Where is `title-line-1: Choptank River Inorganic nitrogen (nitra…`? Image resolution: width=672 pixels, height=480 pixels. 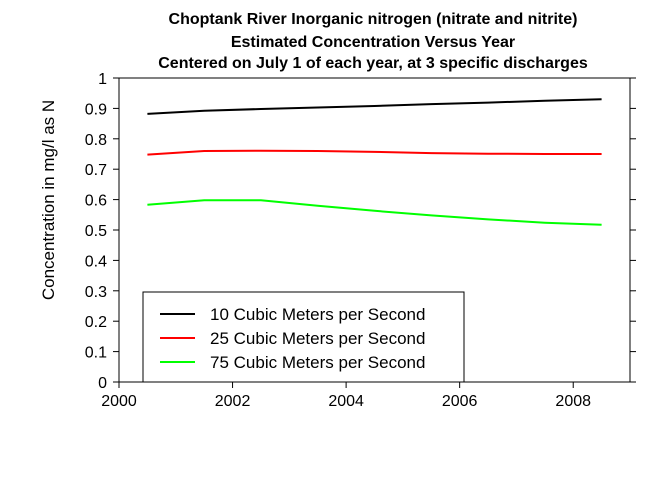
title-line-1: Choptank River Inorganic nitrogen (nitra… is located at coordinates (373, 19).